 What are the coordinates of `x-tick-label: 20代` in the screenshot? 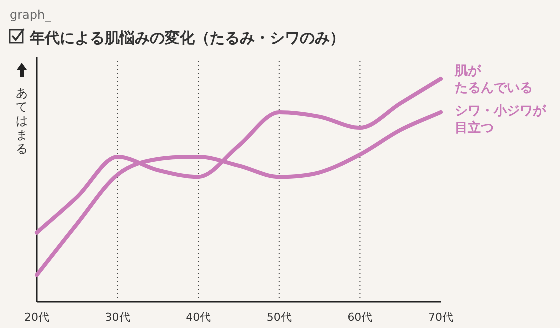 It's located at (37, 317).